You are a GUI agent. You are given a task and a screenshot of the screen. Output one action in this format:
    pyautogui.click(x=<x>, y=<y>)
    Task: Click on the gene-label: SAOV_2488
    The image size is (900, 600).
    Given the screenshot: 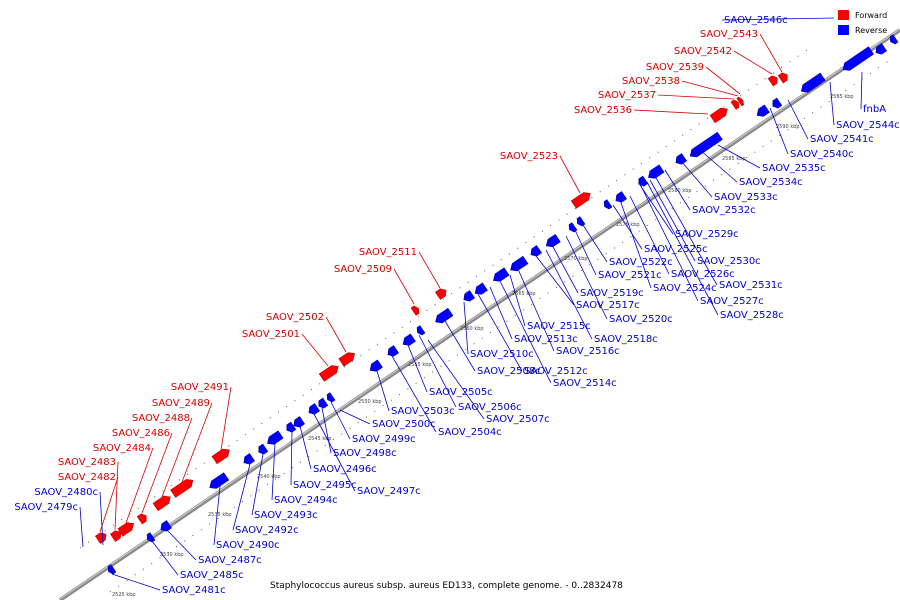 What is the action you would take?
    pyautogui.click(x=161, y=418)
    